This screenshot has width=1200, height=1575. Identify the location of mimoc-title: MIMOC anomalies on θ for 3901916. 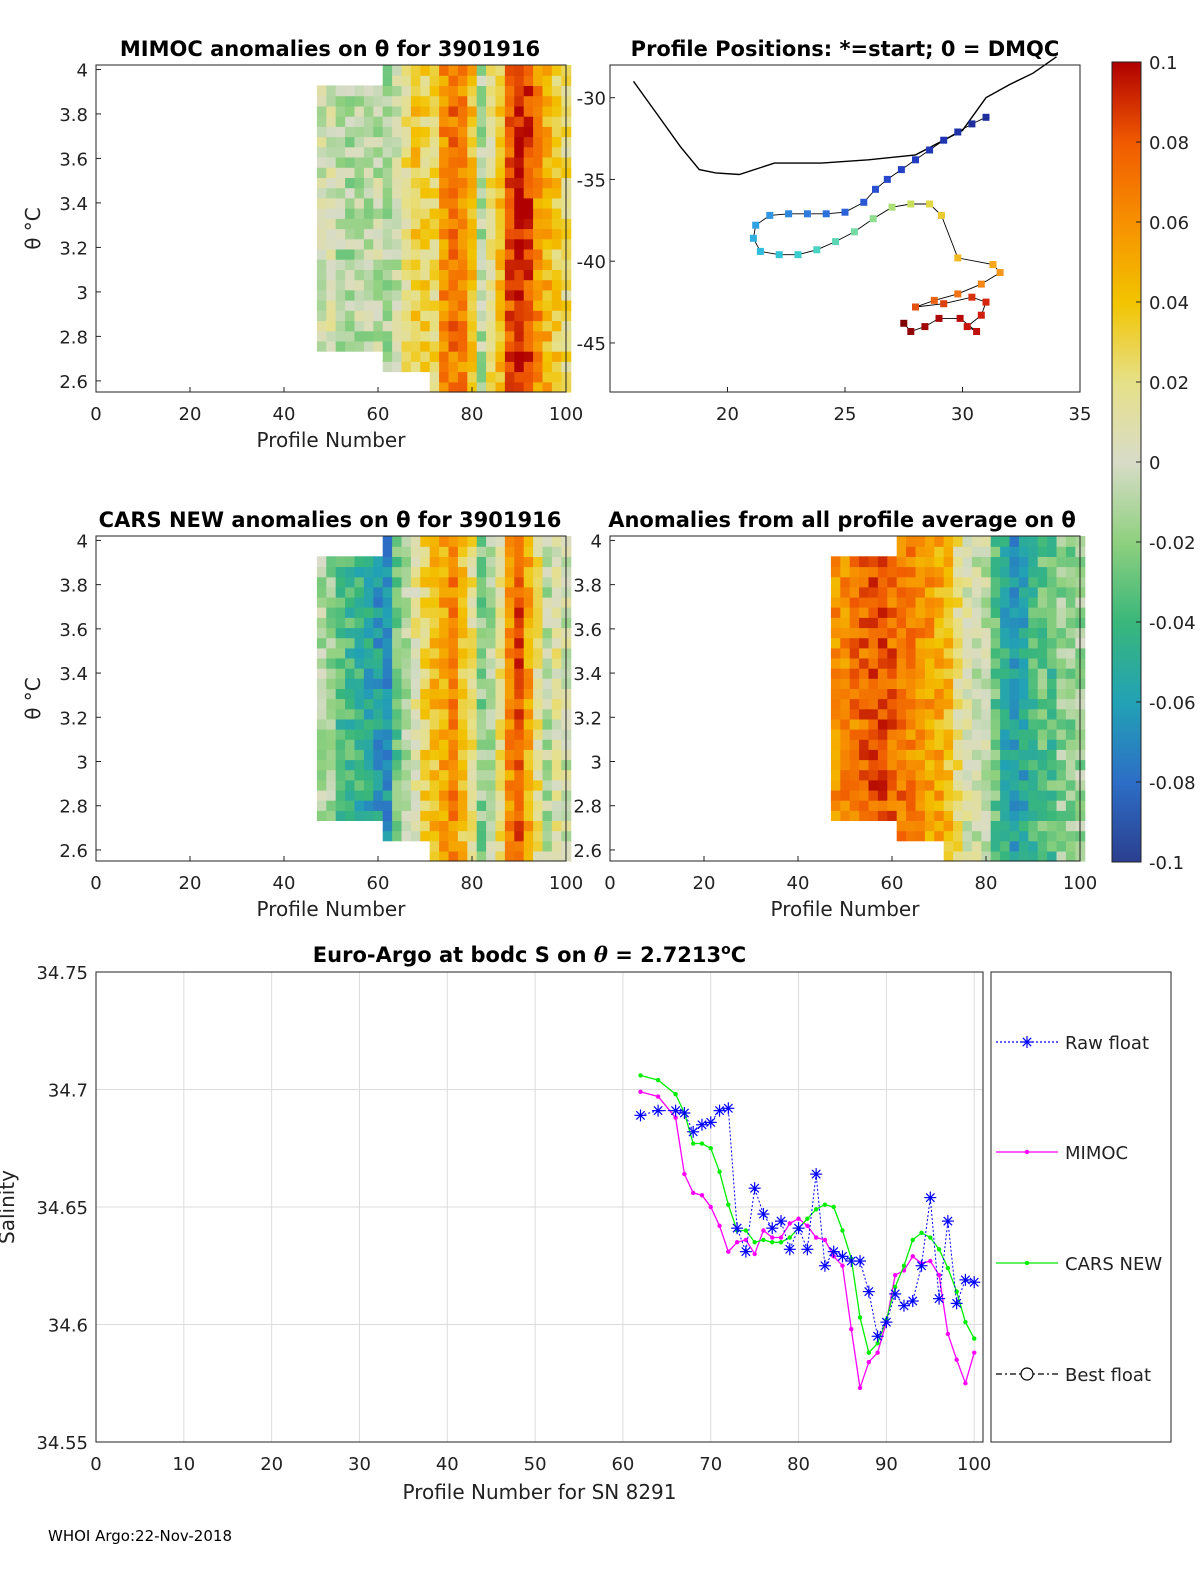
(330, 49).